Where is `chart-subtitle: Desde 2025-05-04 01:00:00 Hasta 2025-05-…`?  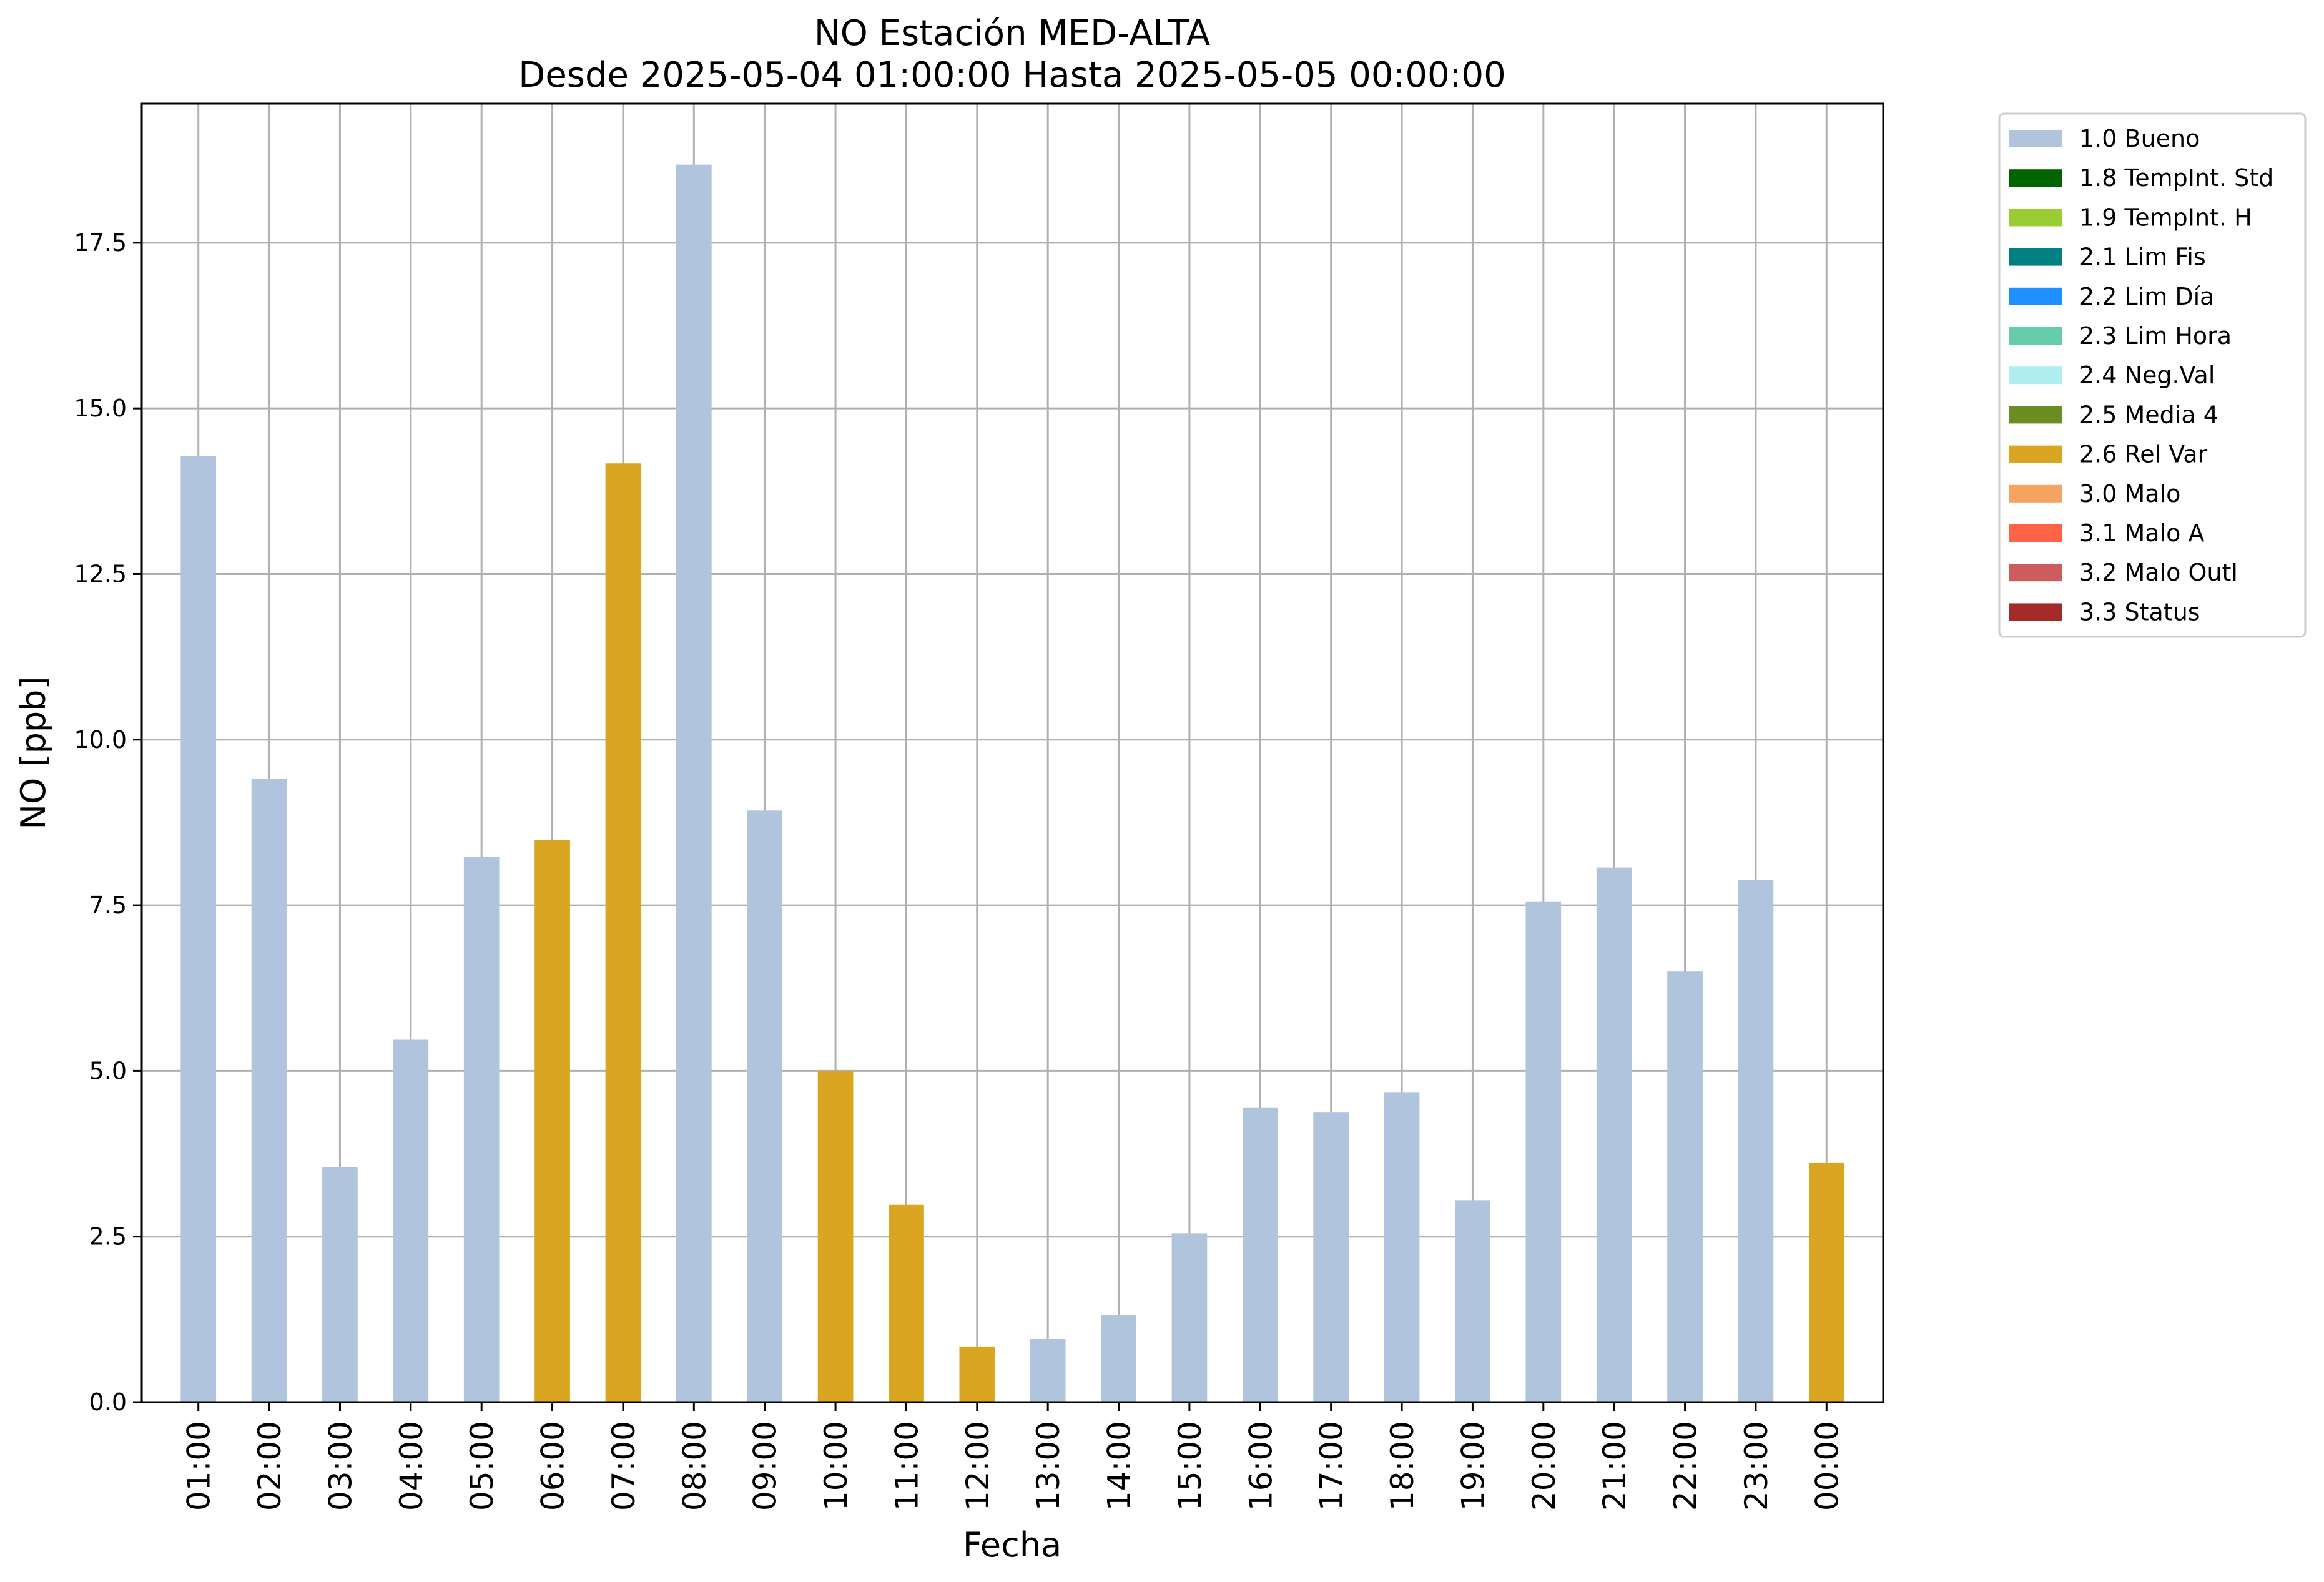 chart-subtitle: Desde 2025-05-04 01:00:00 Hasta 2025-05-… is located at coordinates (1012, 75).